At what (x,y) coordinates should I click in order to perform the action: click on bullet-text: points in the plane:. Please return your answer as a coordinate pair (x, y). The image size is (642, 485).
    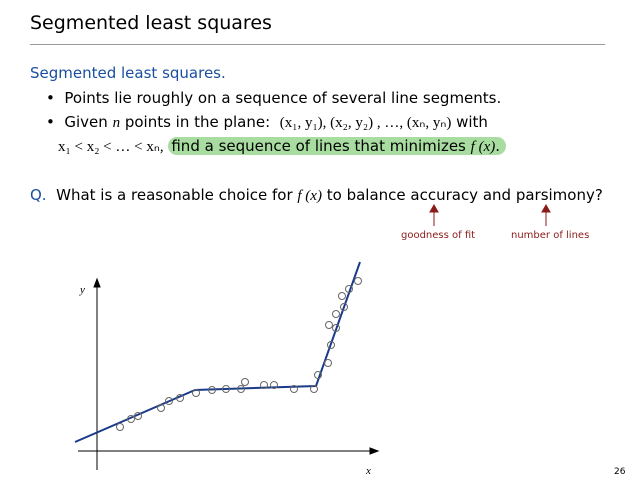
    Looking at the image, I should click on (195, 122).